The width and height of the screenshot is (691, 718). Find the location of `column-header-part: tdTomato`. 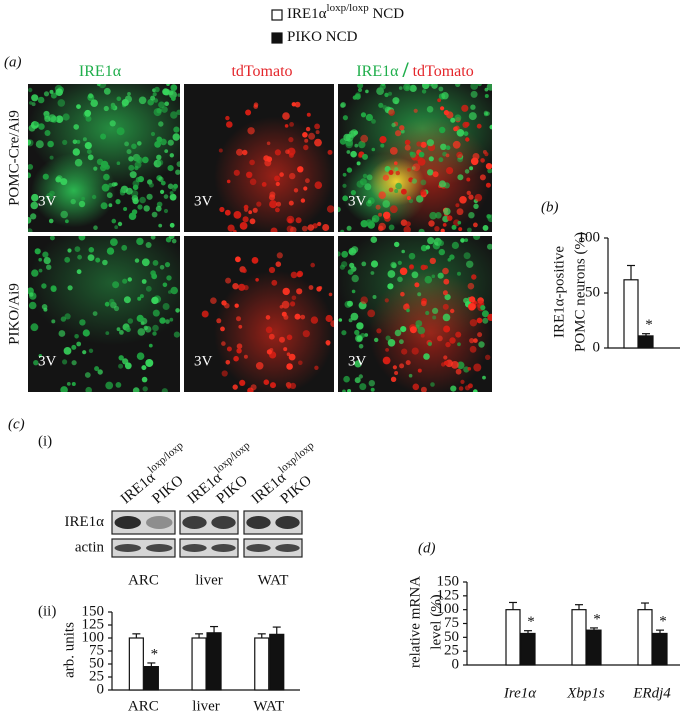

column-header-part: tdTomato is located at coordinates (261, 71).